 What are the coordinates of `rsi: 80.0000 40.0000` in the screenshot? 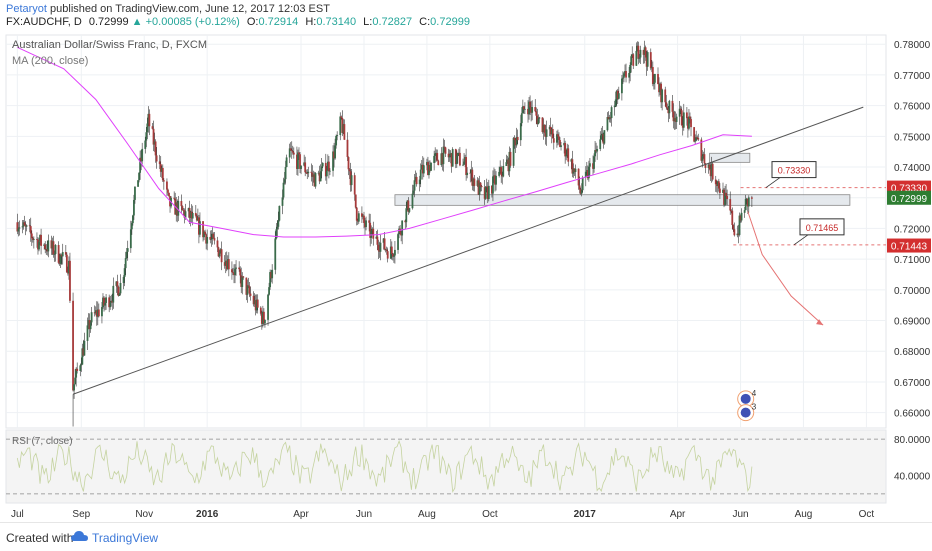 It's located at (468, 465).